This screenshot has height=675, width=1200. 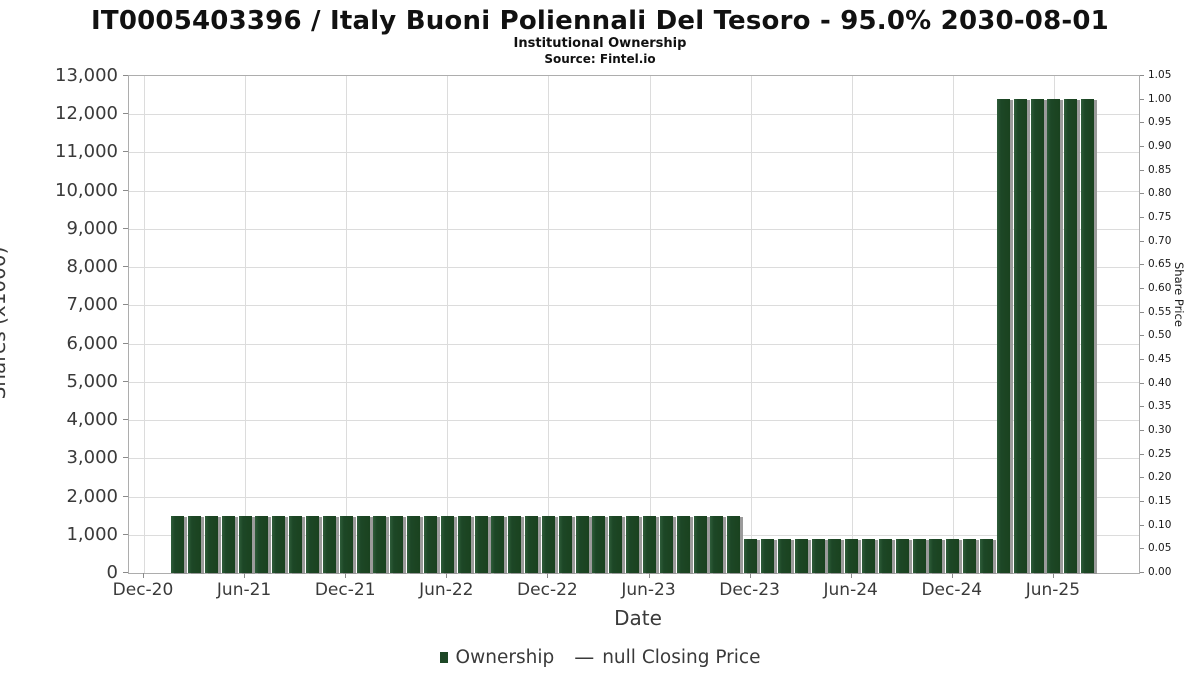 What do you see at coordinates (749, 590) in the screenshot?
I see `x-axis-tick-label: Dec-23` at bounding box center [749, 590].